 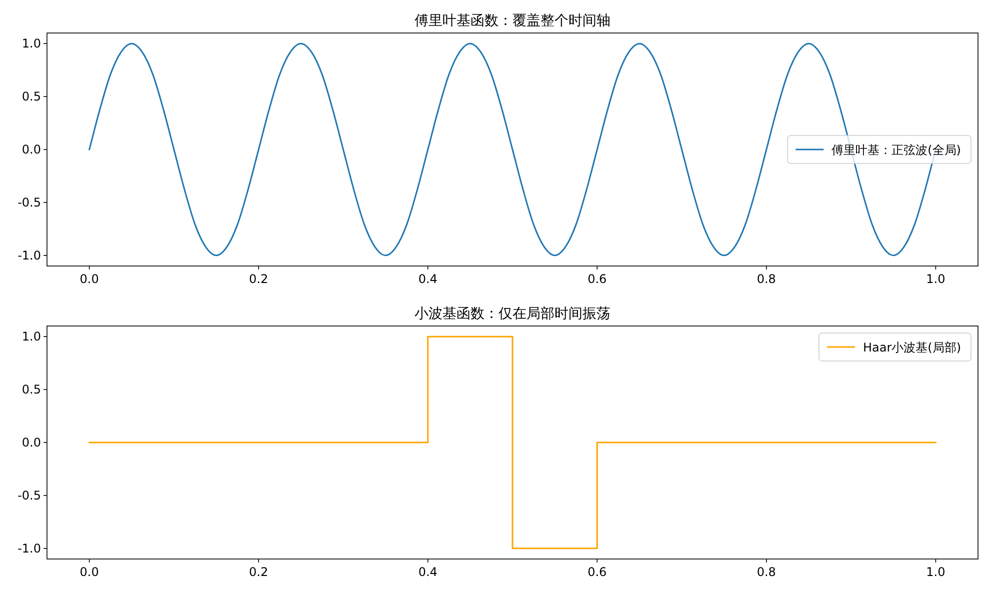 What do you see at coordinates (512, 314) in the screenshot?
I see `chart-title: 小波基函数：仅在局部时间振荡` at bounding box center [512, 314].